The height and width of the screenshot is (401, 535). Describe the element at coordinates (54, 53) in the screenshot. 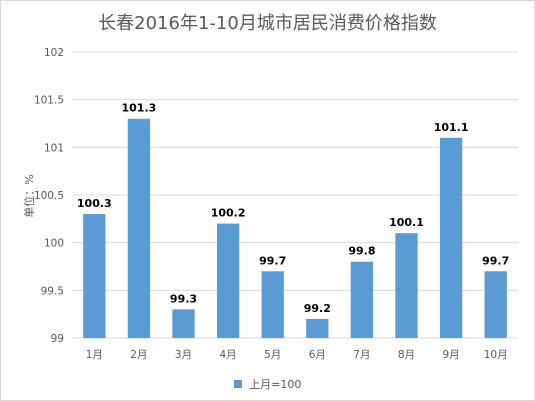

I see `y-tick-label: 102` at that location.